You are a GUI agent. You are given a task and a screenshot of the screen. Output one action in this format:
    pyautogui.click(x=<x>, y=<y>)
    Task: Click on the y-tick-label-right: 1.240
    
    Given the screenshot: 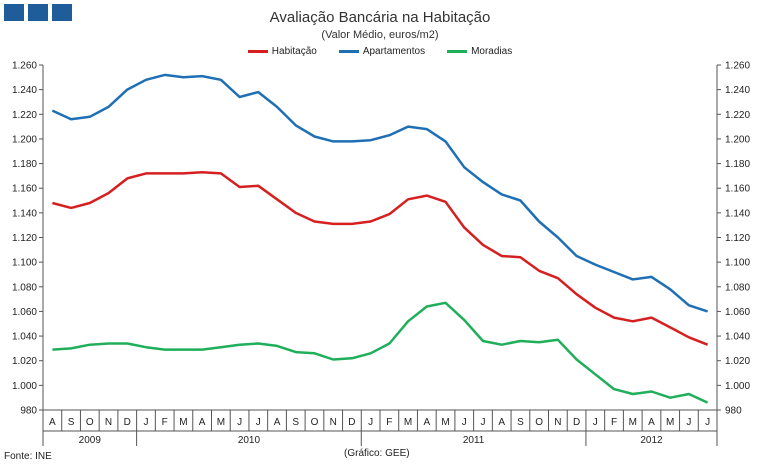 What is the action you would take?
    pyautogui.click(x=737, y=90)
    